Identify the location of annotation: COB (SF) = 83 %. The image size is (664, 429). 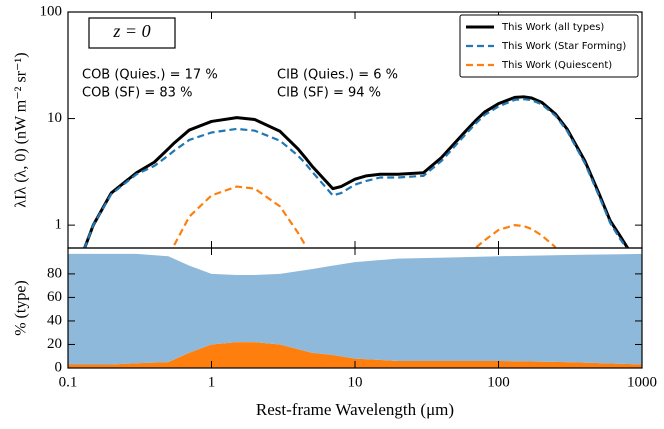
(137, 93).